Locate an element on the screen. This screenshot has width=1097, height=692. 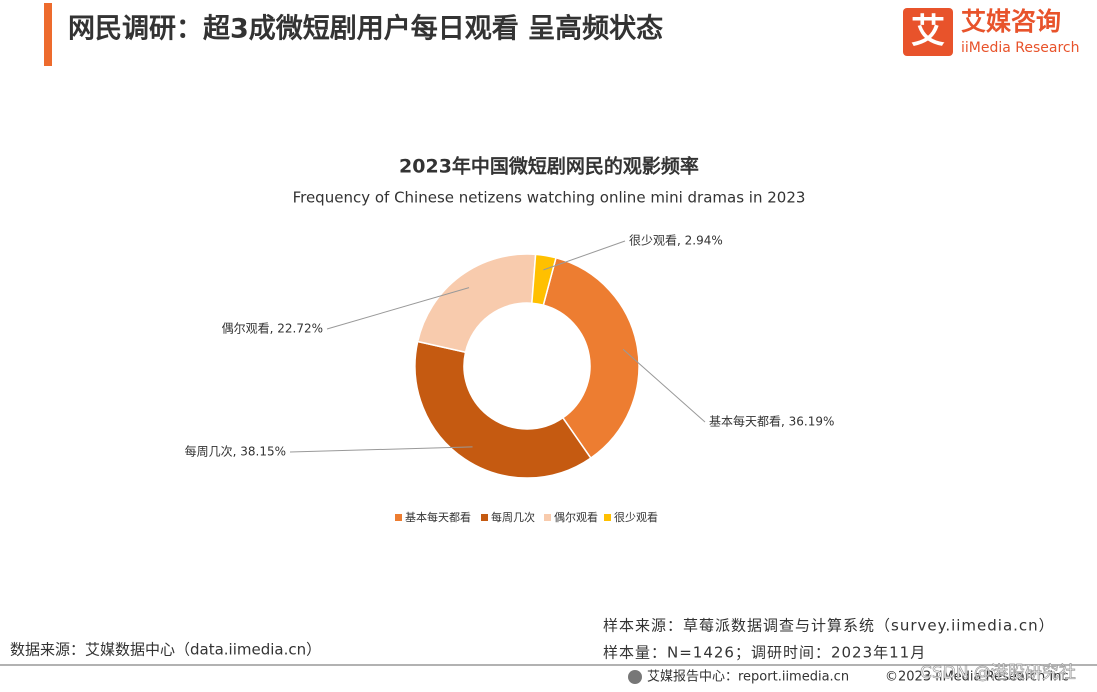
data-label: 每周几次, 38.15% is located at coordinates (235, 451).